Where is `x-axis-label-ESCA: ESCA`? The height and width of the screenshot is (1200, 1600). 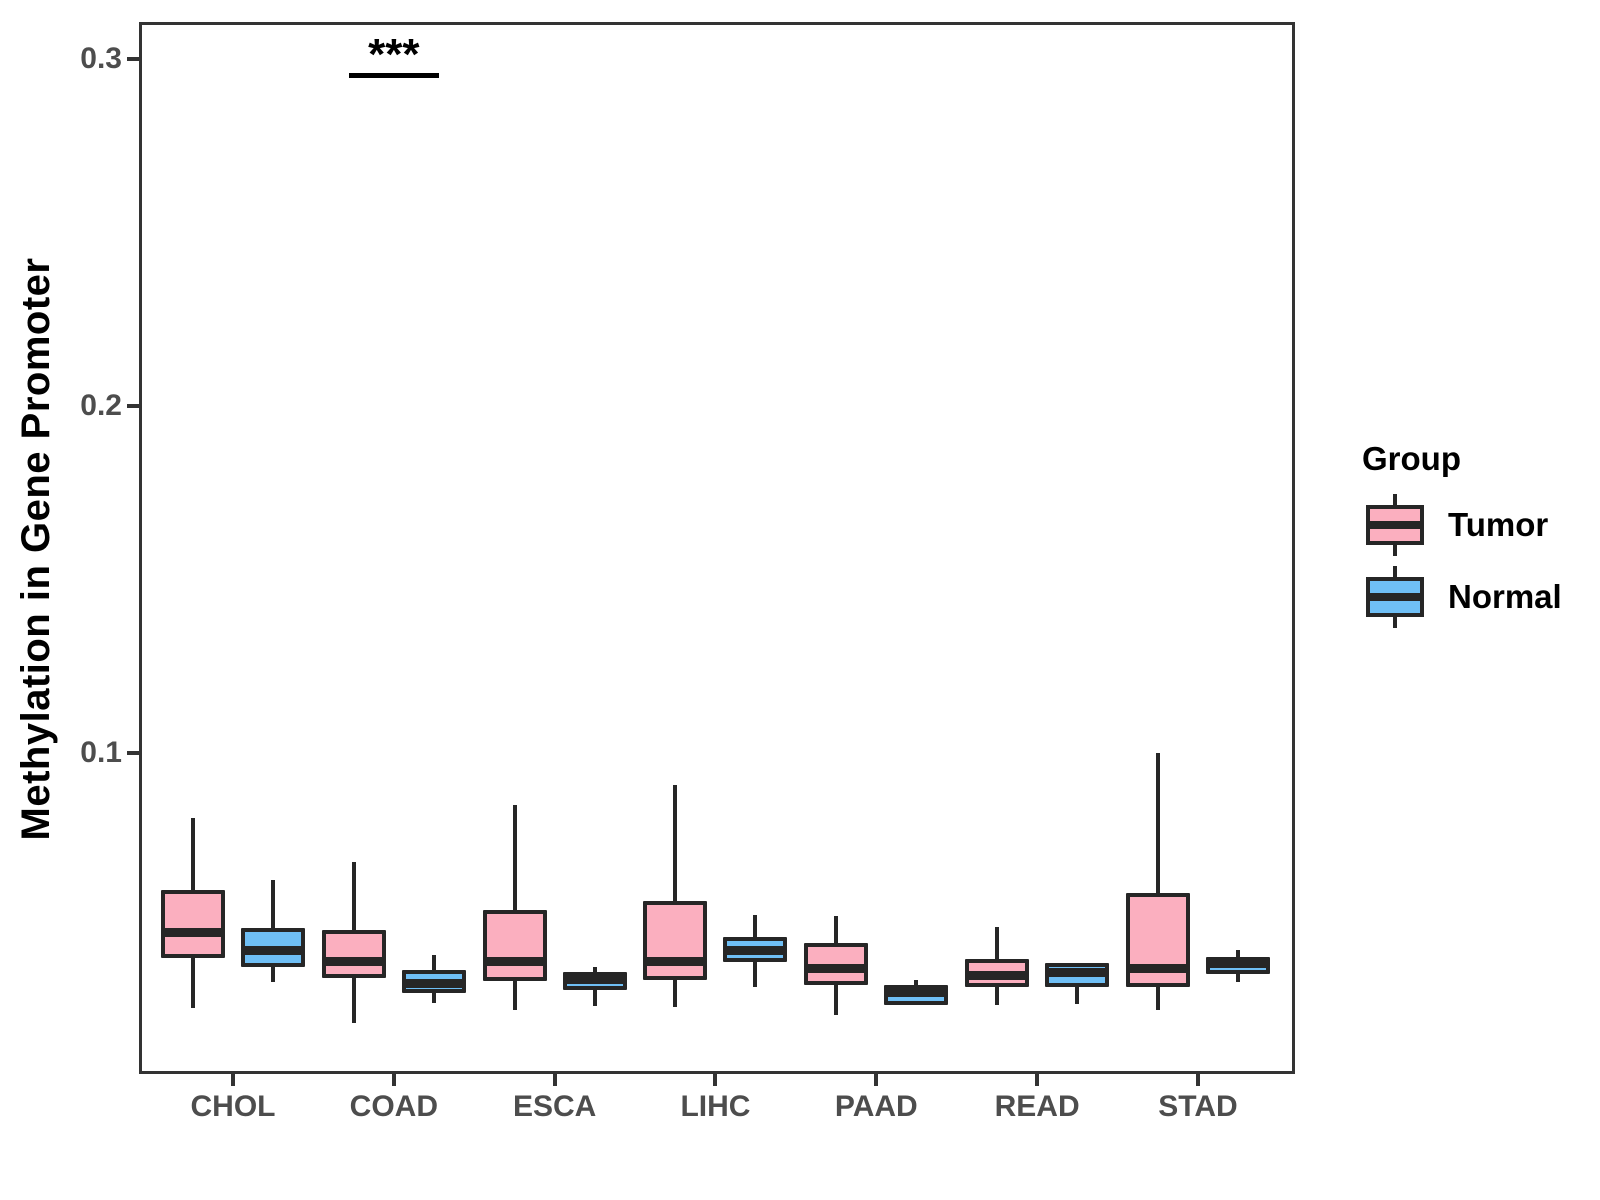
x-axis-label-ESCA: ESCA is located at coordinates (554, 1106).